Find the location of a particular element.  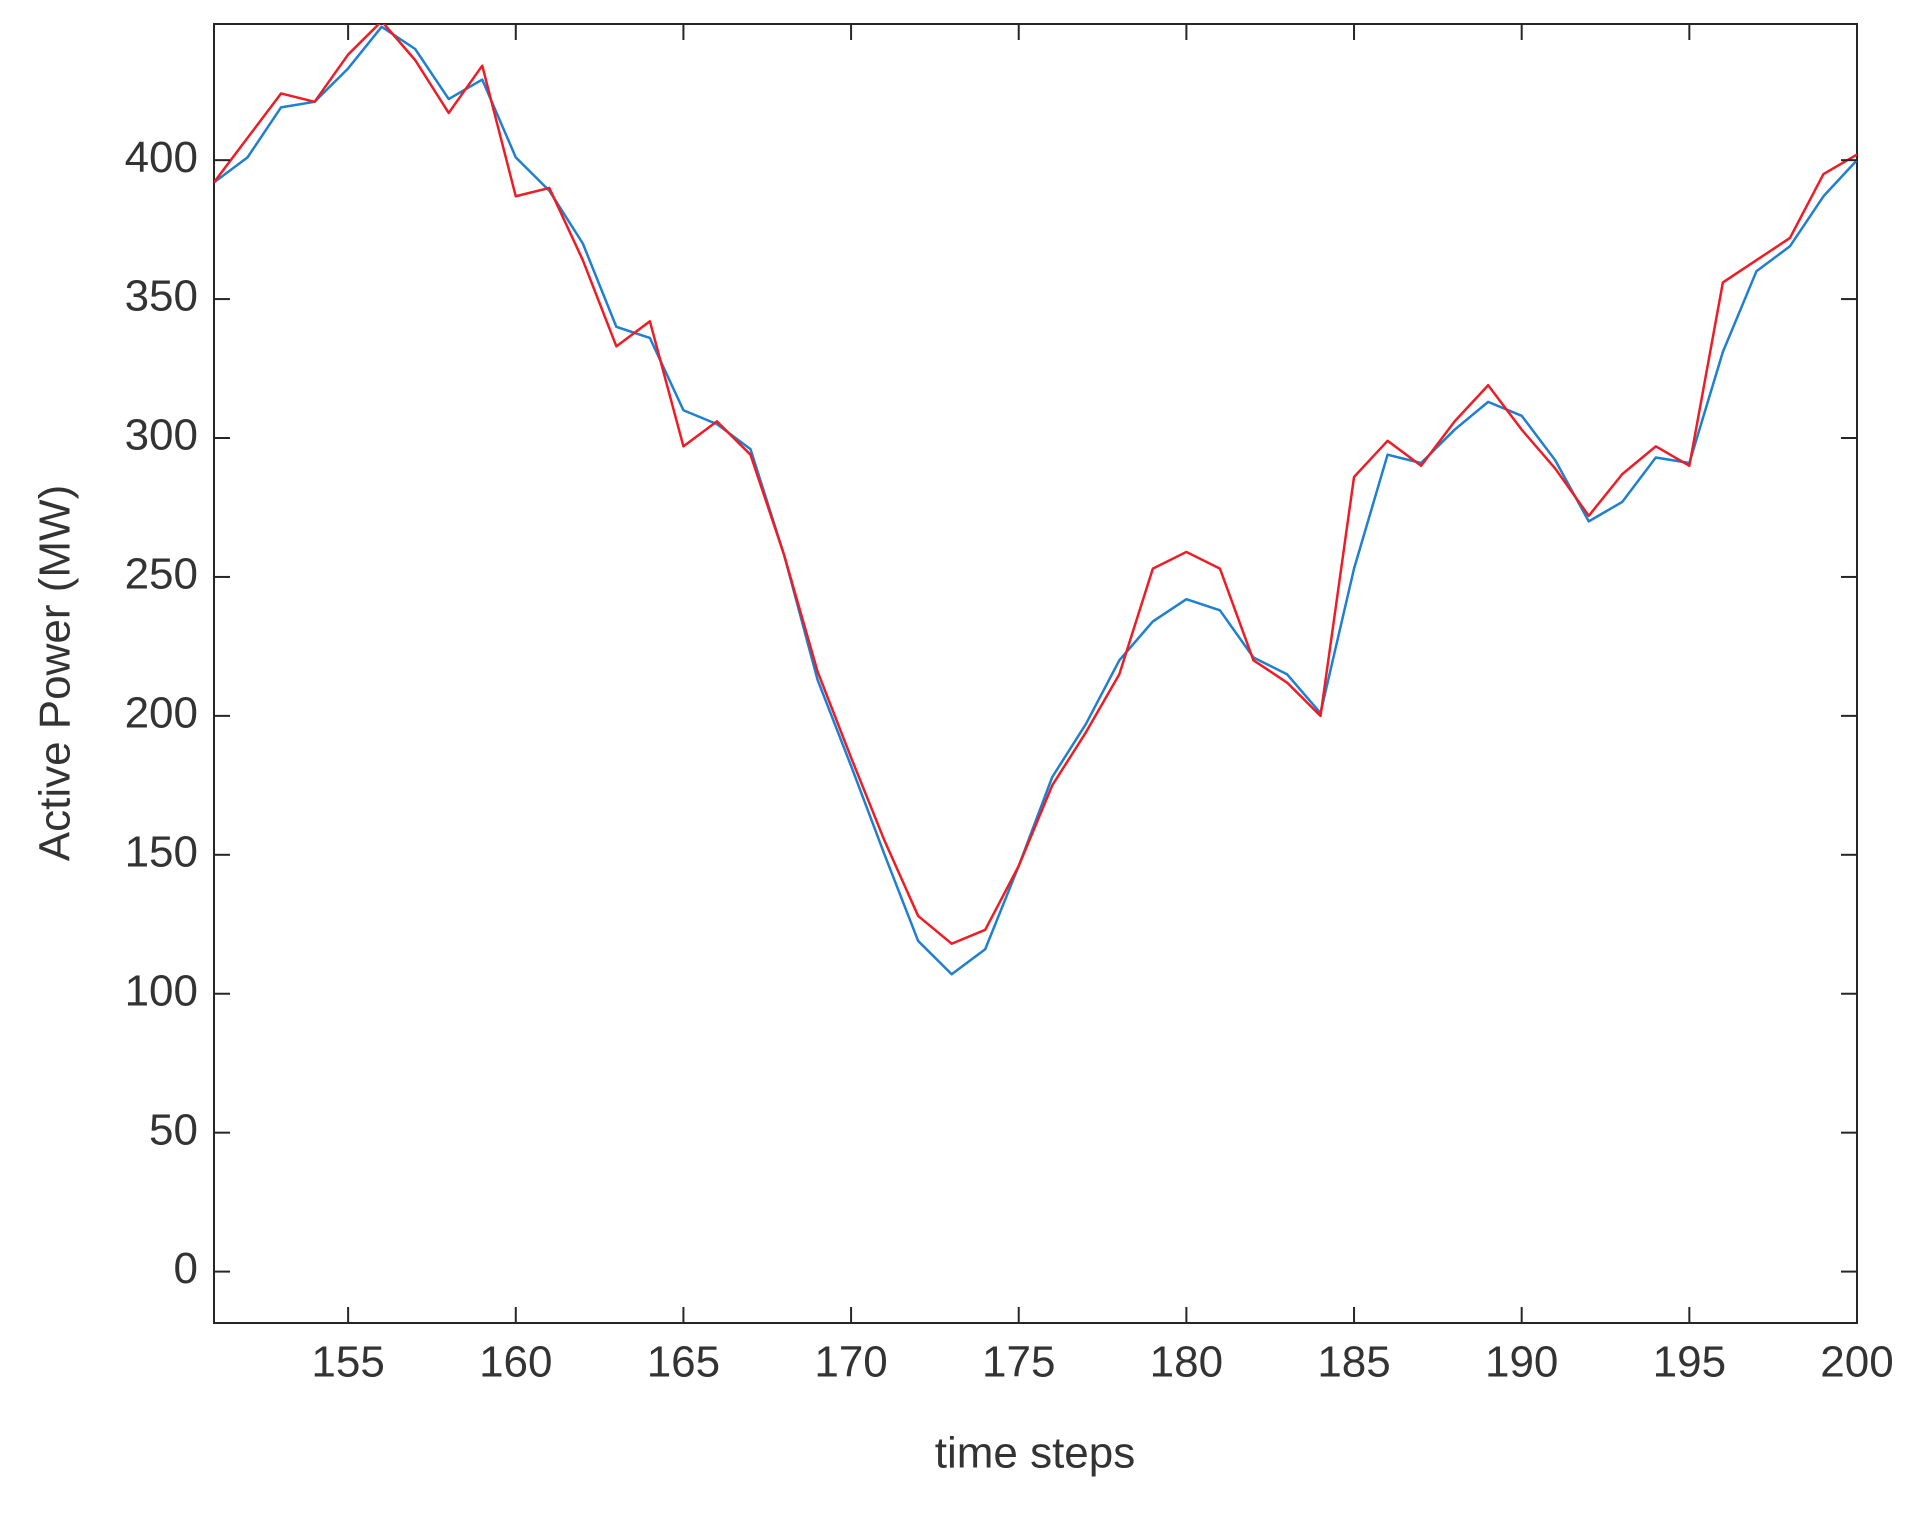

x-tick-label: 195 is located at coordinates (1689, 1362).